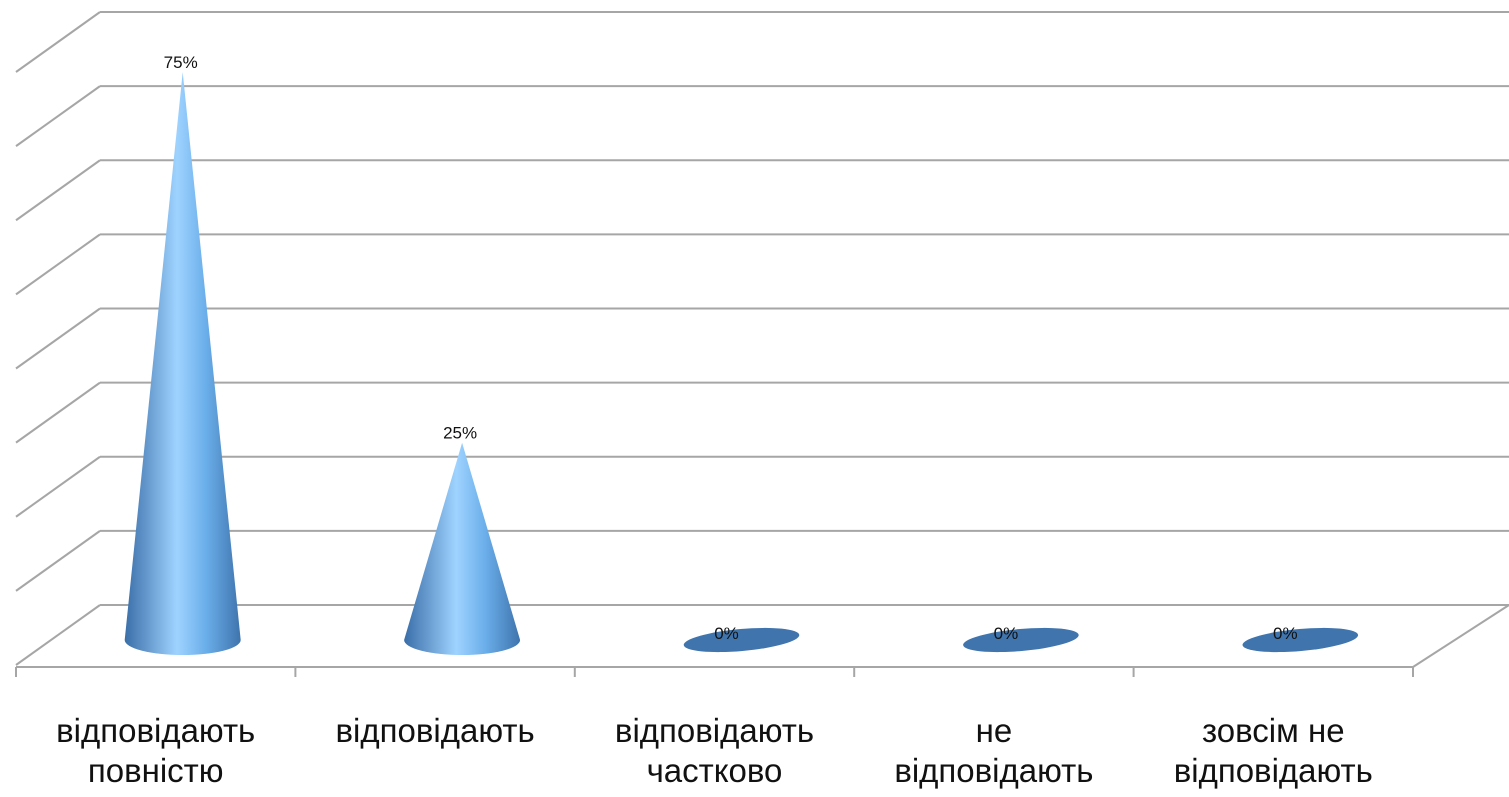 The height and width of the screenshot is (797, 1509). What do you see at coordinates (715, 770) in the screenshot?
I see `category-label-line: частково` at bounding box center [715, 770].